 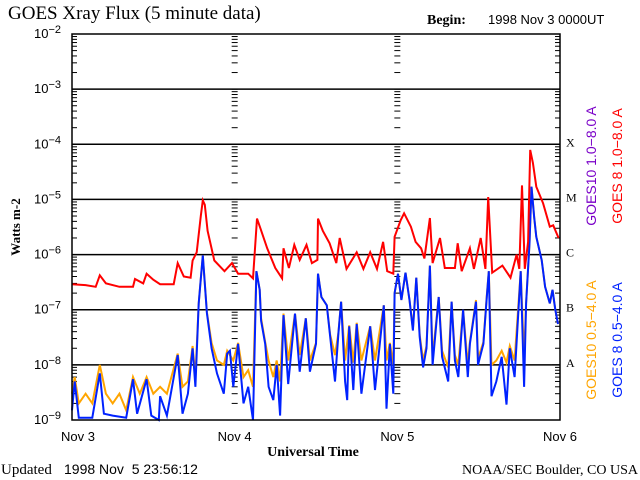 I want to click on y-tick-label: 10⁻³, so click(x=47, y=87).